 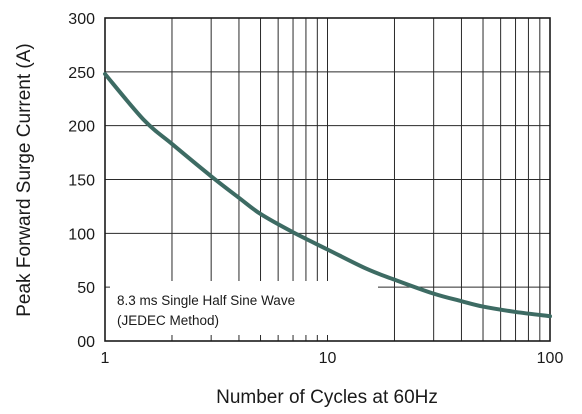 What do you see at coordinates (168, 320) in the screenshot?
I see `annotation-line-2: (JEDEC Method)` at bounding box center [168, 320].